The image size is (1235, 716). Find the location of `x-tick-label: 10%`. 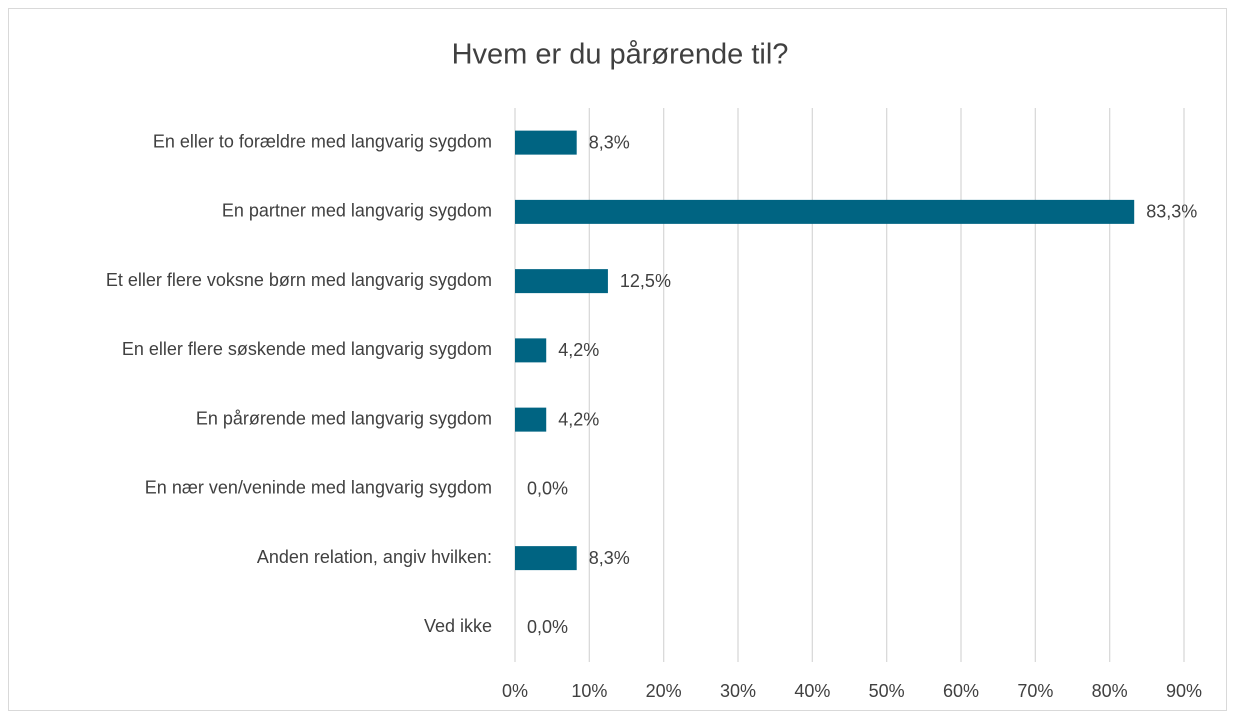

x-tick-label: 10% is located at coordinates (589, 691).